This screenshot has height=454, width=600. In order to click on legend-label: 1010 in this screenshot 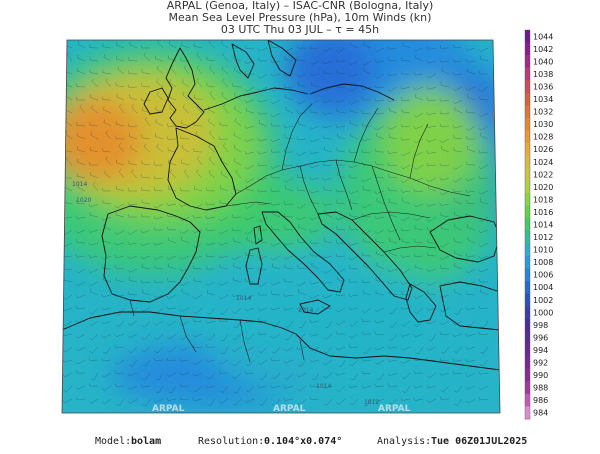, I will do `click(543, 250)`.